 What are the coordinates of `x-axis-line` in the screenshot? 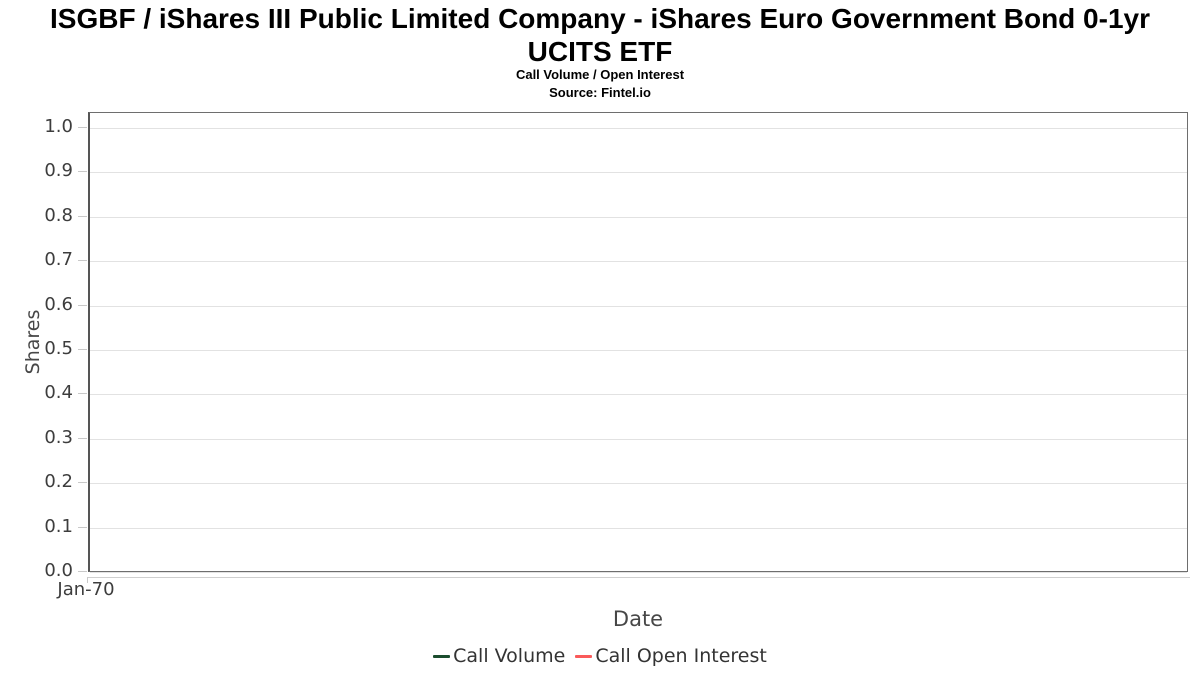 It's located at (639, 577).